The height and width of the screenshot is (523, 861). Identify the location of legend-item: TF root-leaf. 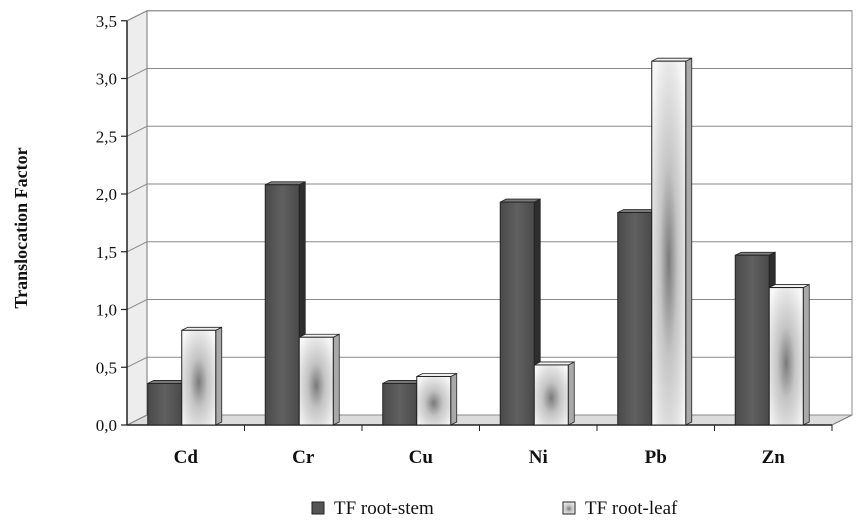
(620, 508).